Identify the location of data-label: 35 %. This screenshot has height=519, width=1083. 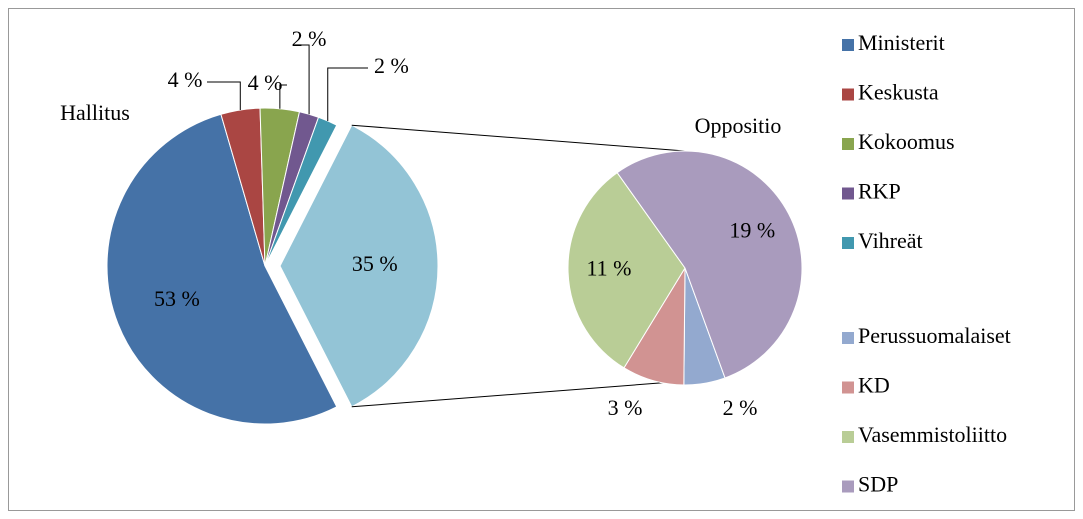
(375, 263).